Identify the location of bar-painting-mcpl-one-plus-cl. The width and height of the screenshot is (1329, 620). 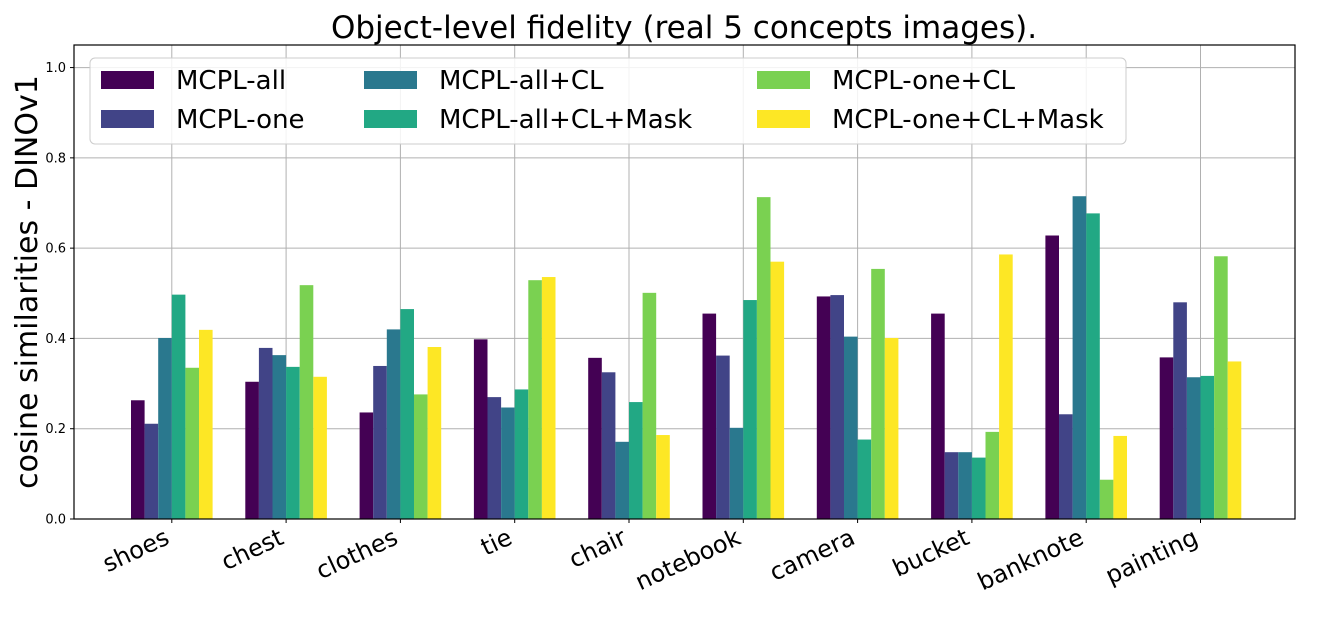
(1221, 387).